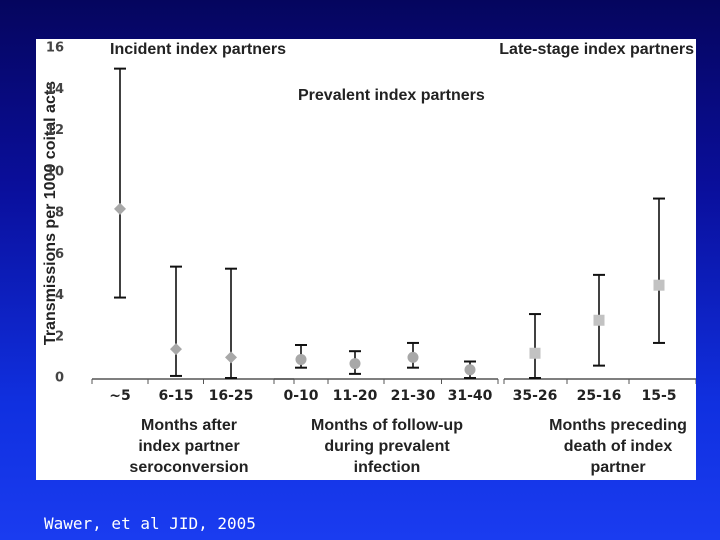  What do you see at coordinates (413, 396) in the screenshot?
I see `x-tick-label: 21-30` at bounding box center [413, 396].